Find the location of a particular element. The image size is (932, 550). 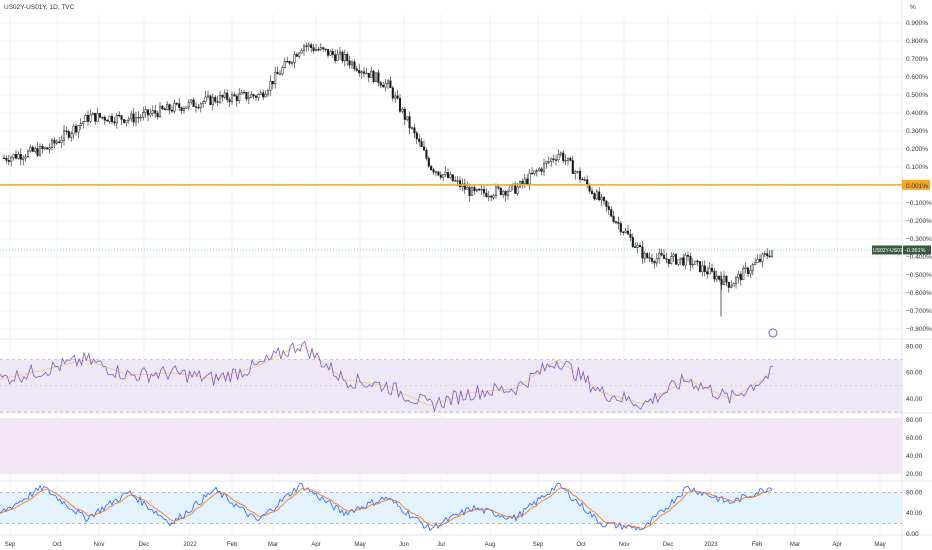

time-tick-label: Apr is located at coordinates (315, 545).